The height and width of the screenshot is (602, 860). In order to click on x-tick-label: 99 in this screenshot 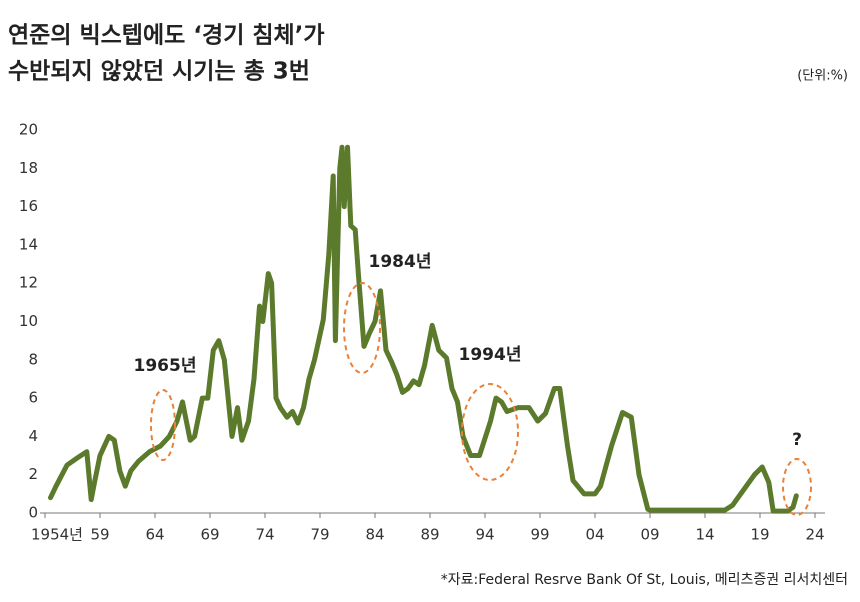, I will do `click(539, 535)`.